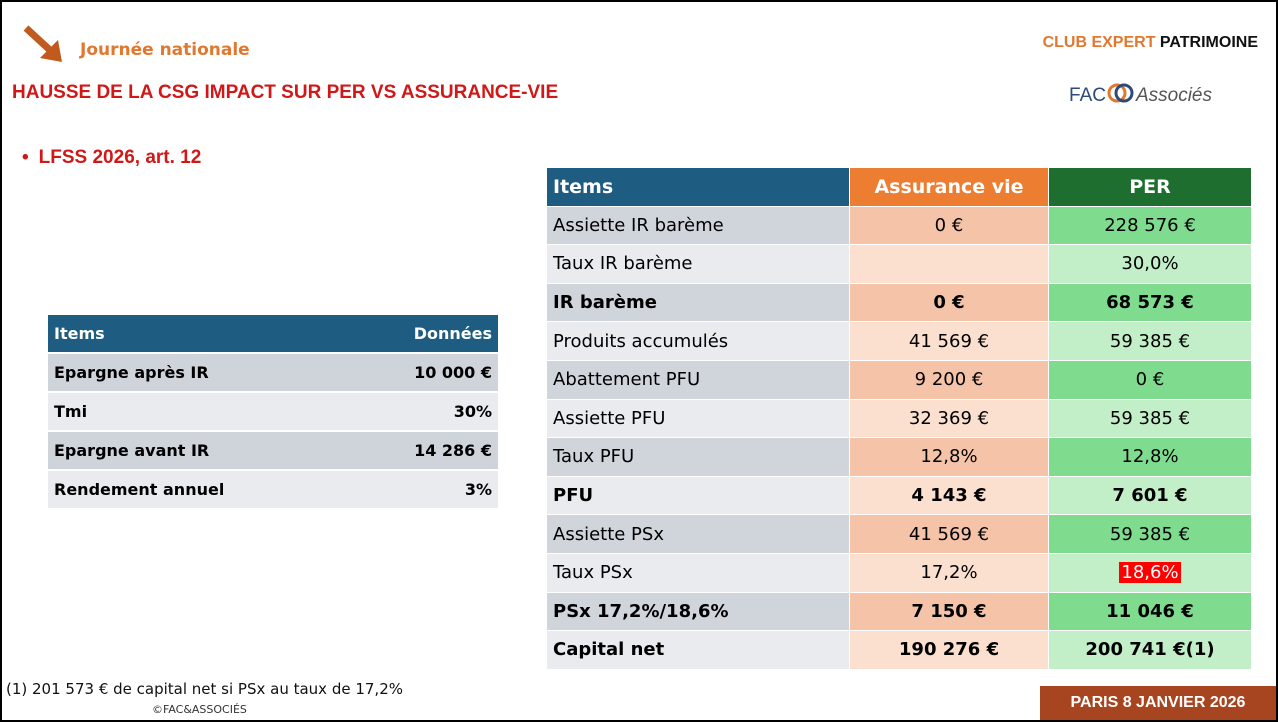  What do you see at coordinates (698, 572) in the screenshot?
I see `cell: Taux PSx` at bounding box center [698, 572].